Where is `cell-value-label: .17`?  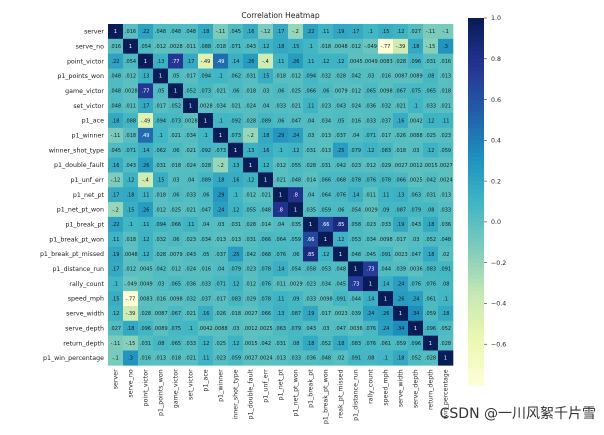 cell-value-label: .17 is located at coordinates (116, 270).